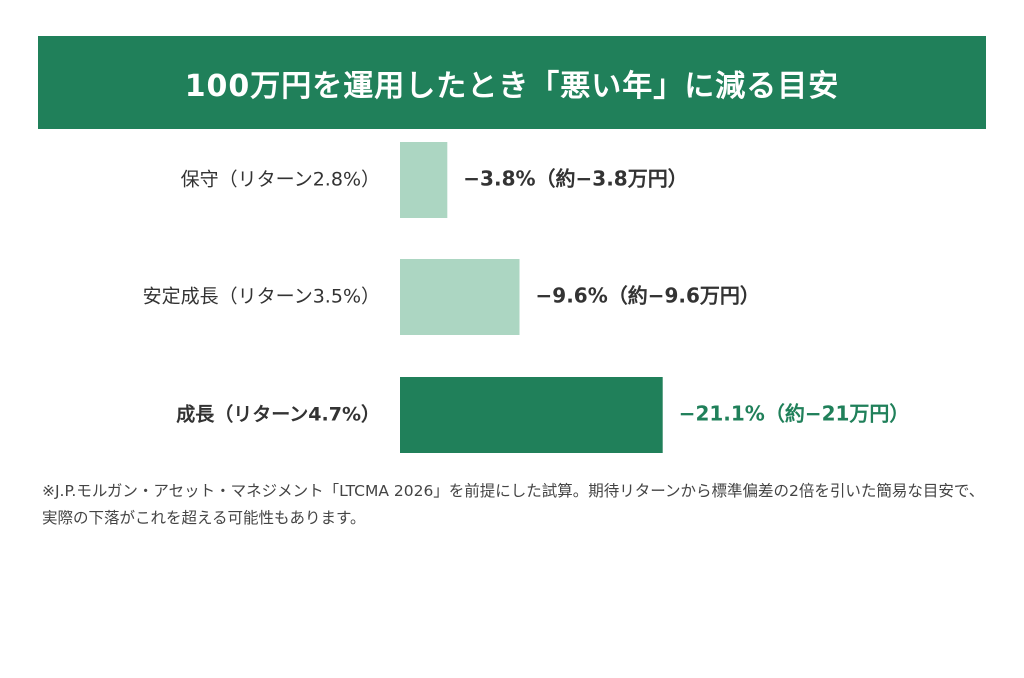 This screenshot has height=678, width=1024. What do you see at coordinates (575, 179) in the screenshot?
I see `value-label-1: −3.8%（約−3.8万円）` at bounding box center [575, 179].